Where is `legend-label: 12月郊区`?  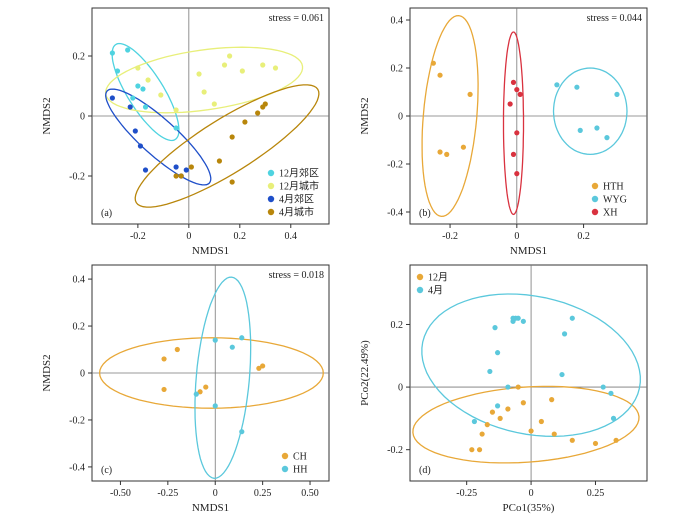 legend-label: 12月郊区 is located at coordinates (299, 173).